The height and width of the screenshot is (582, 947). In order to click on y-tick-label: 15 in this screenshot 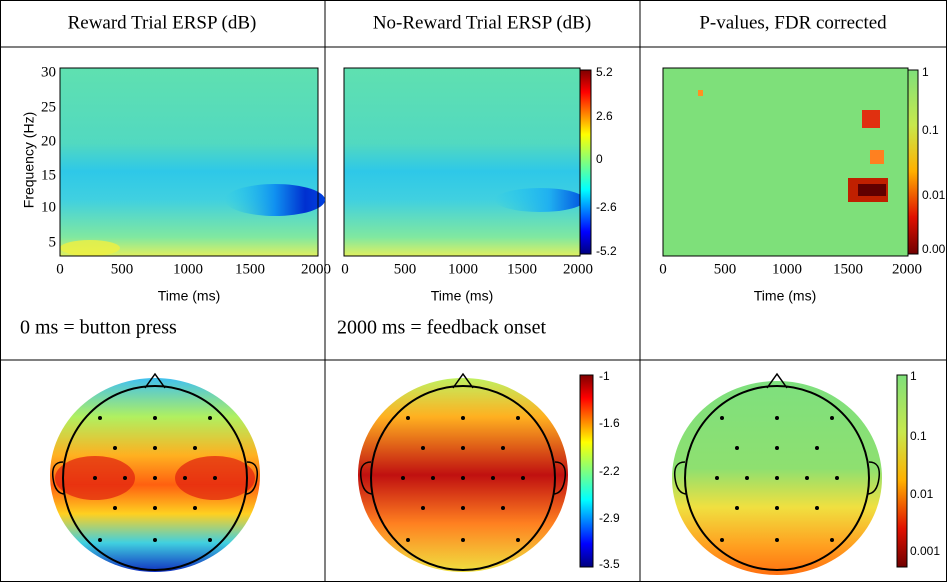, I will do `click(48, 175)`.